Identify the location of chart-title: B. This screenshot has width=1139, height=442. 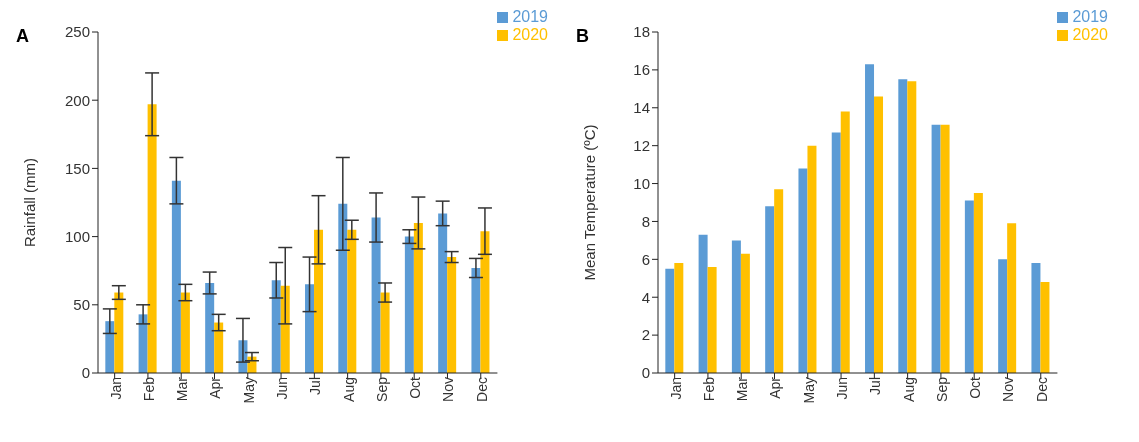
(582, 36).